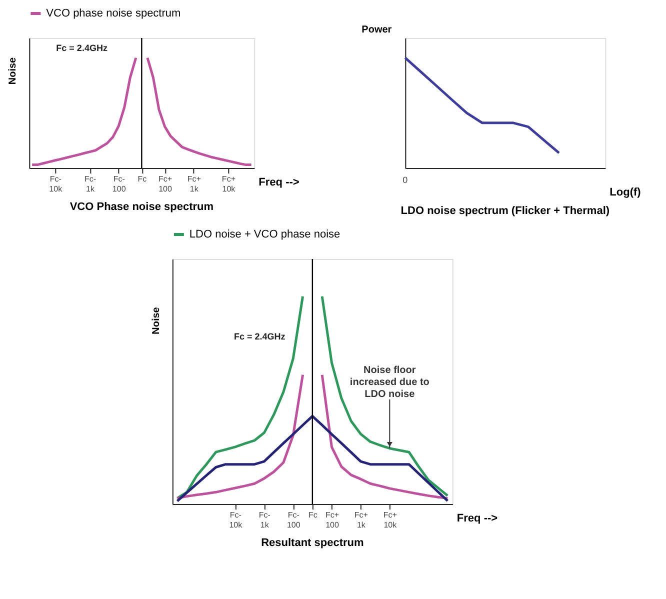 The image size is (666, 599). What do you see at coordinates (405, 180) in the screenshot?
I see `text: 0` at bounding box center [405, 180].